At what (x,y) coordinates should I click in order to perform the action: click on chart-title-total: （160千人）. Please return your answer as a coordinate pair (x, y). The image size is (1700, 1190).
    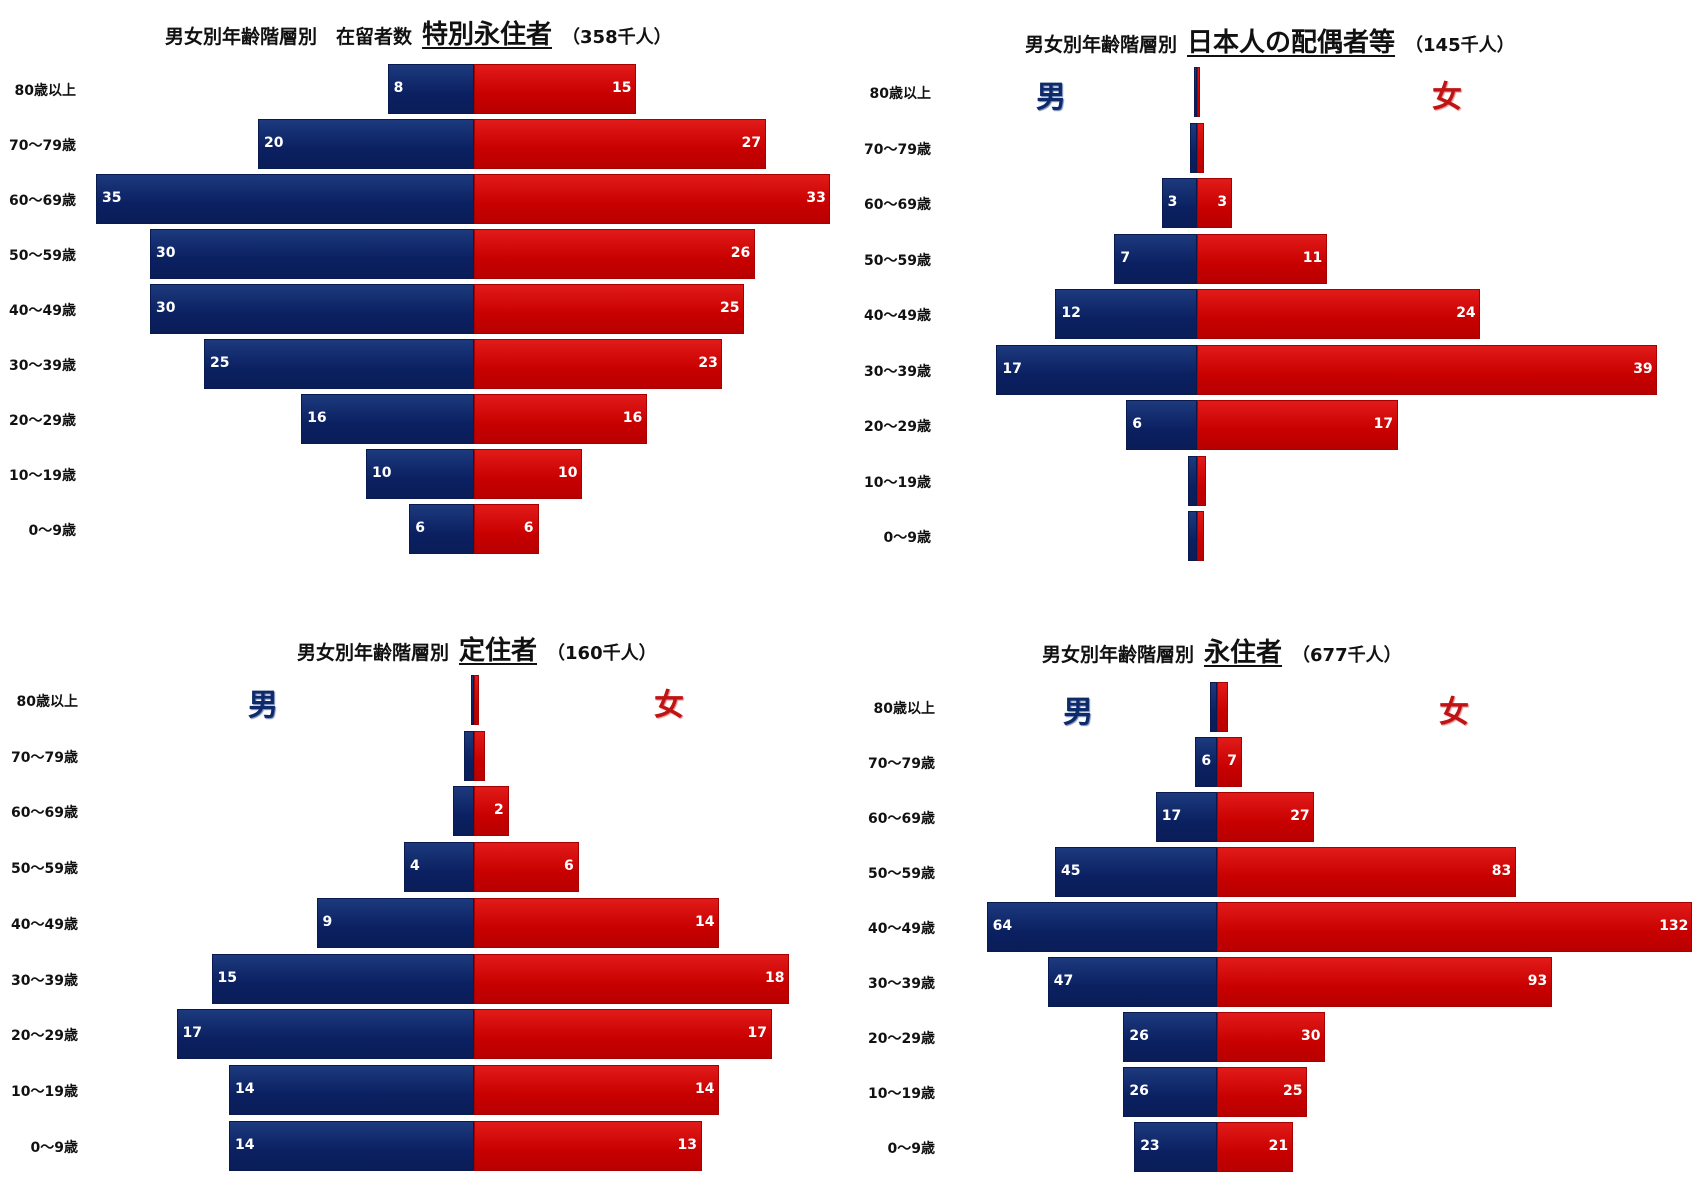
    Looking at the image, I should click on (602, 653).